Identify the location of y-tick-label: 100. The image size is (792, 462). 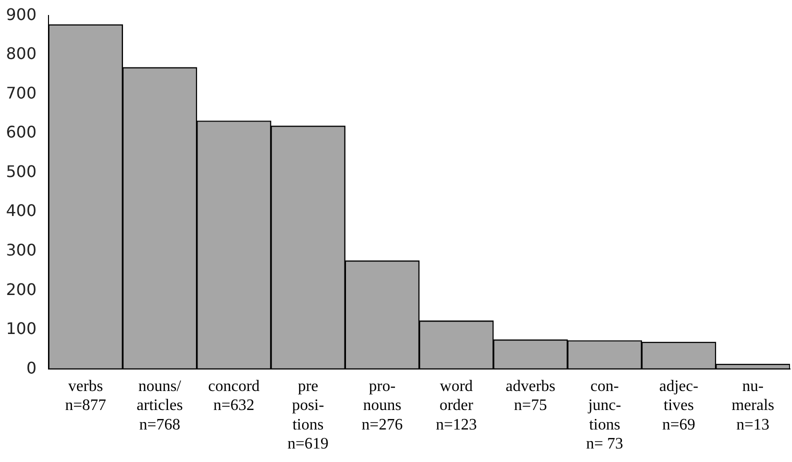
(21, 328).